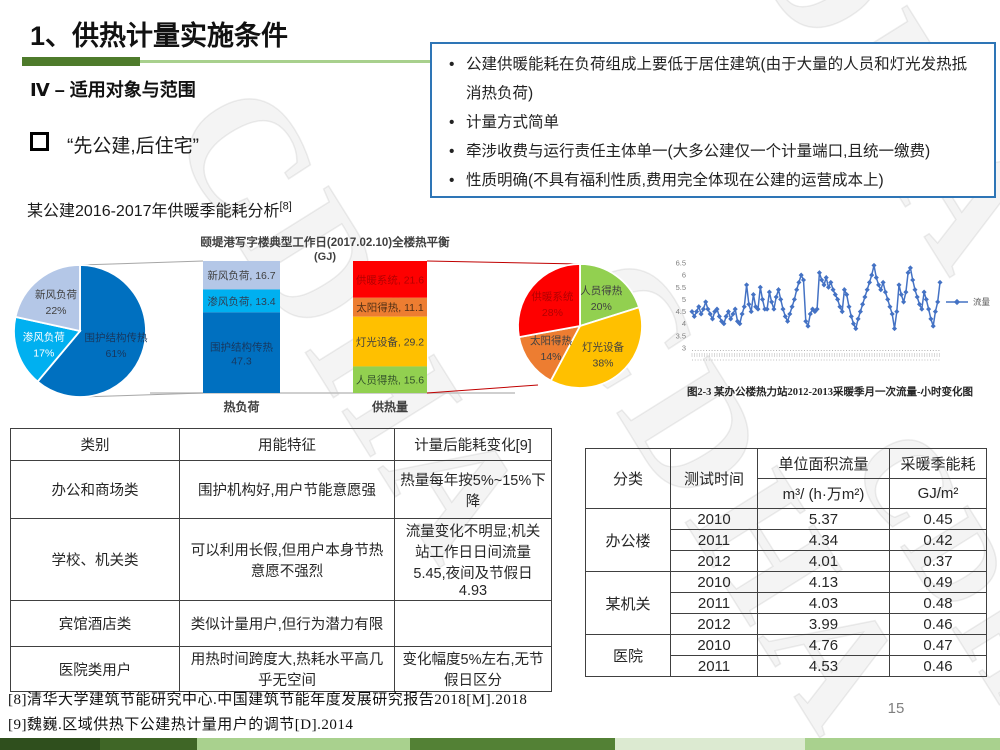 The height and width of the screenshot is (750, 1000). I want to click on svg-text: 灯光设备, 29.2, so click(390, 342).